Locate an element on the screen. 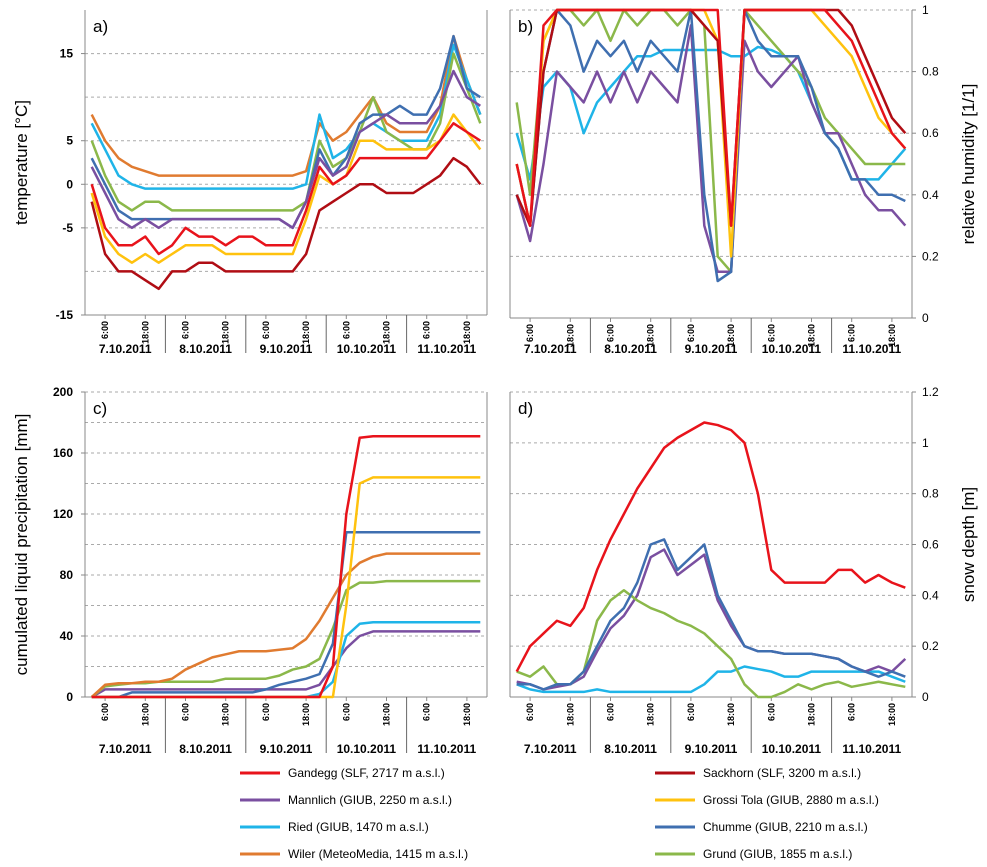  panel-label: d) is located at coordinates (525, 408).